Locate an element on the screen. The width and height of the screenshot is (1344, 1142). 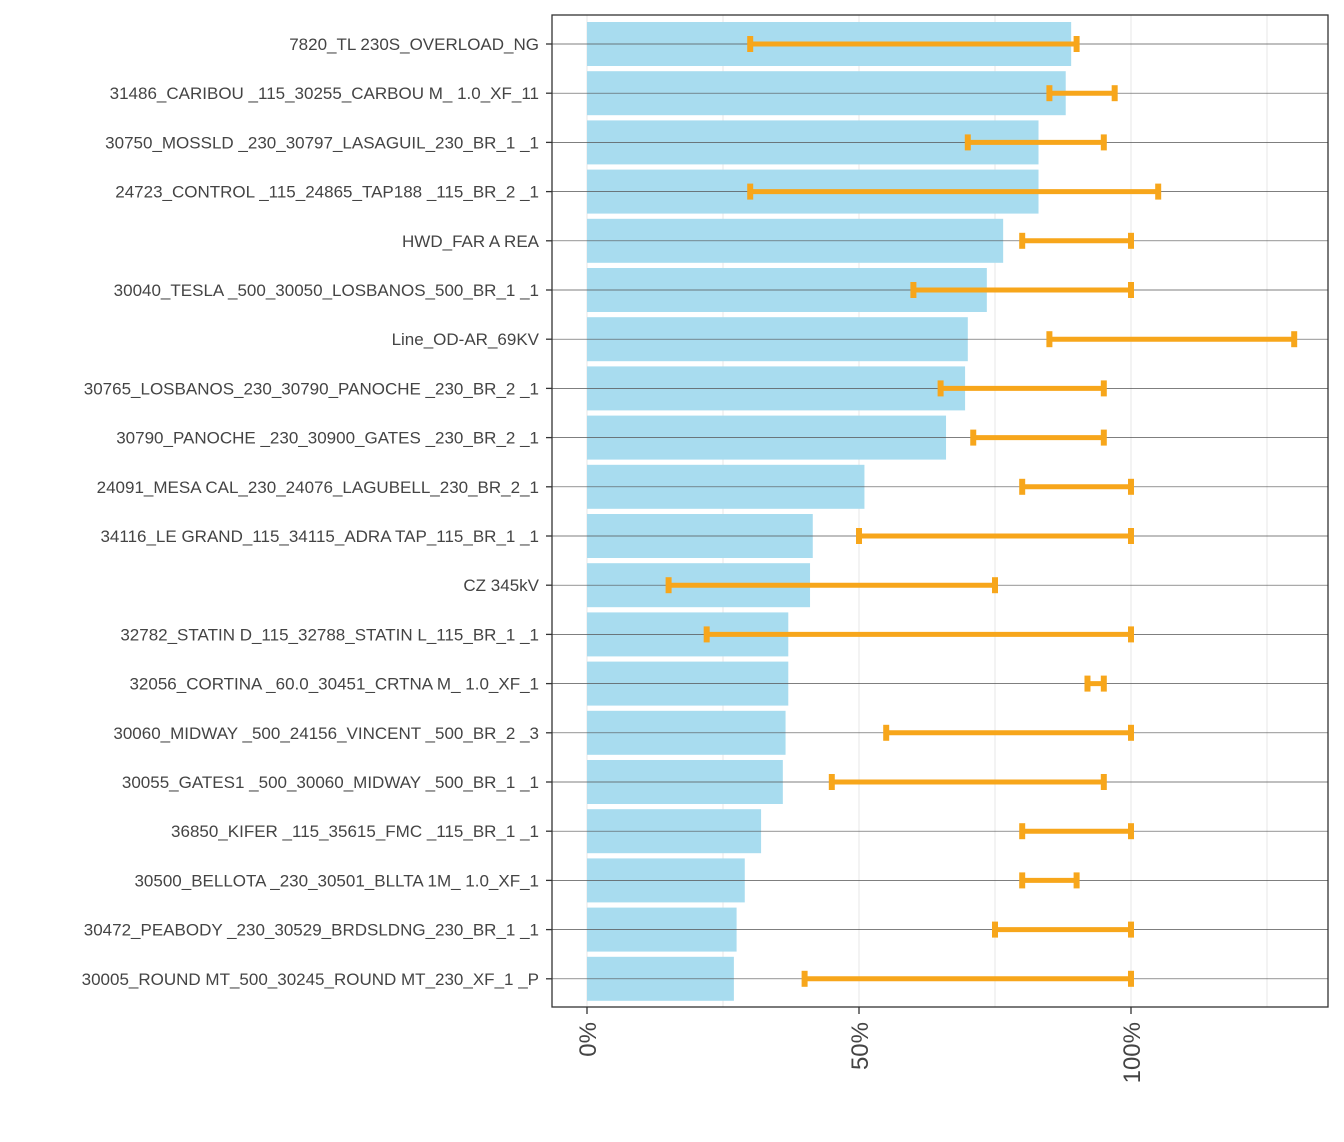
x-tick-label: 50% is located at coordinates (860, 1046).